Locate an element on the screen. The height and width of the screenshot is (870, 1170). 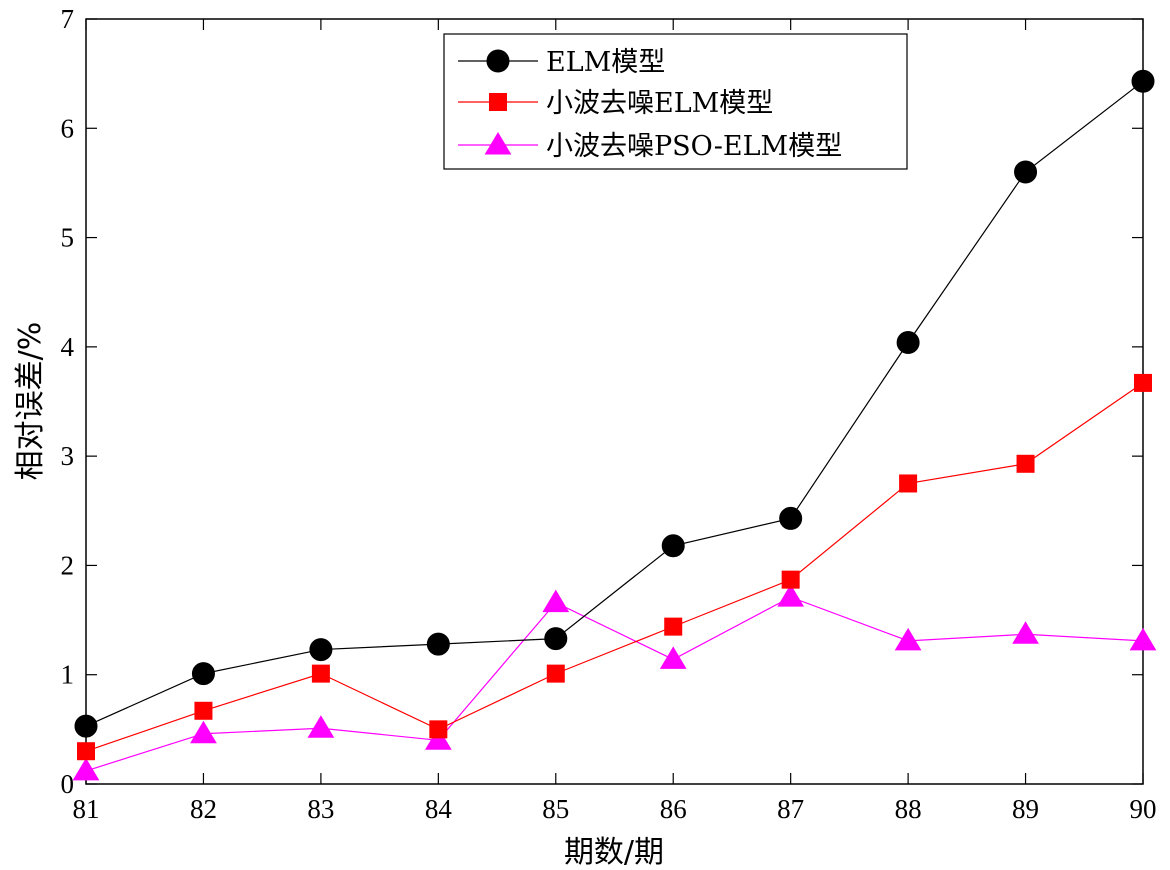
x-tick-label: 87 is located at coordinates (790, 809).